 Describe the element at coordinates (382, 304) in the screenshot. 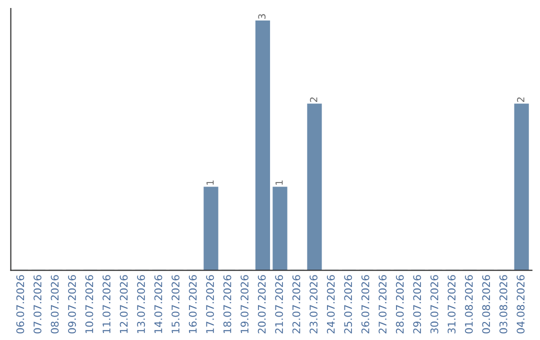

I see `x-tick-label: 27.07.2026` at that location.